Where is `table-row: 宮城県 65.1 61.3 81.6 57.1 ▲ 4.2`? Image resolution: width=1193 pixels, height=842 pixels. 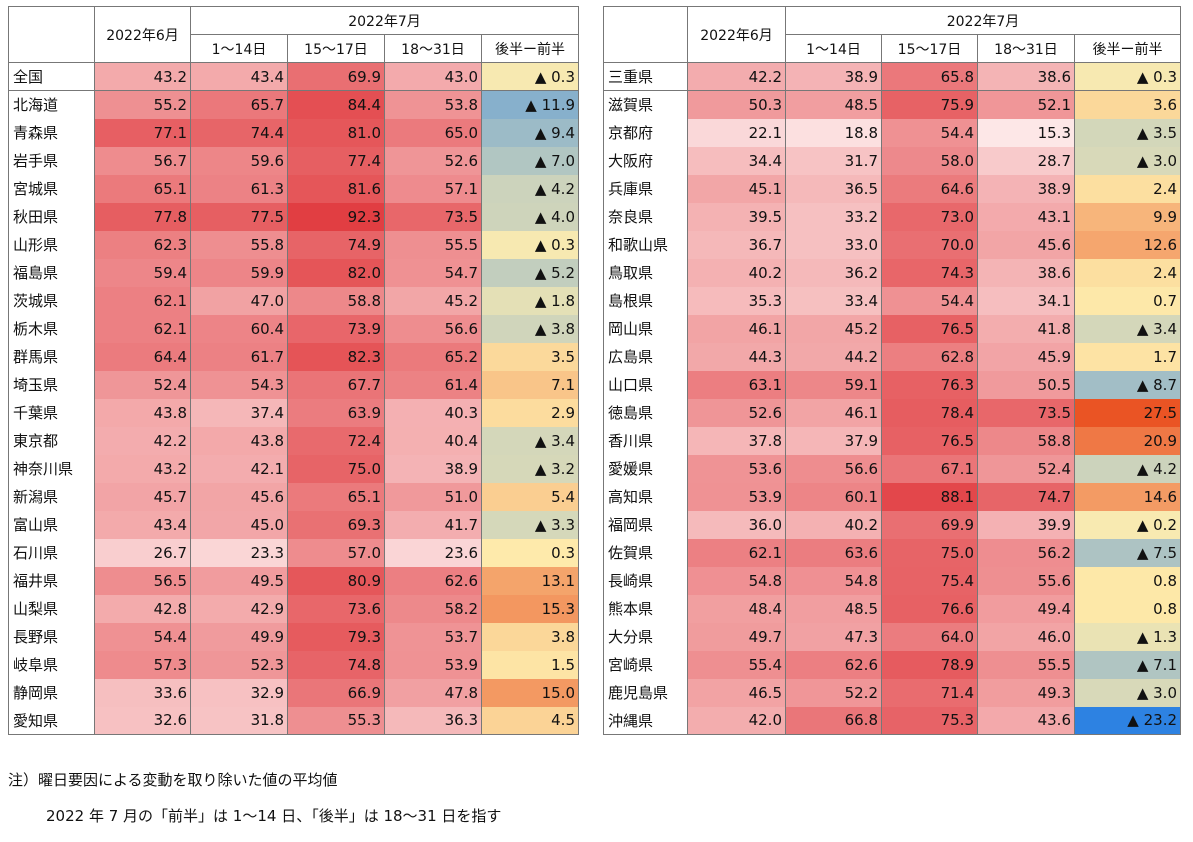 table-row: 宮城県 65.1 61.3 81.6 57.1 ▲ 4.2 is located at coordinates (293, 188).